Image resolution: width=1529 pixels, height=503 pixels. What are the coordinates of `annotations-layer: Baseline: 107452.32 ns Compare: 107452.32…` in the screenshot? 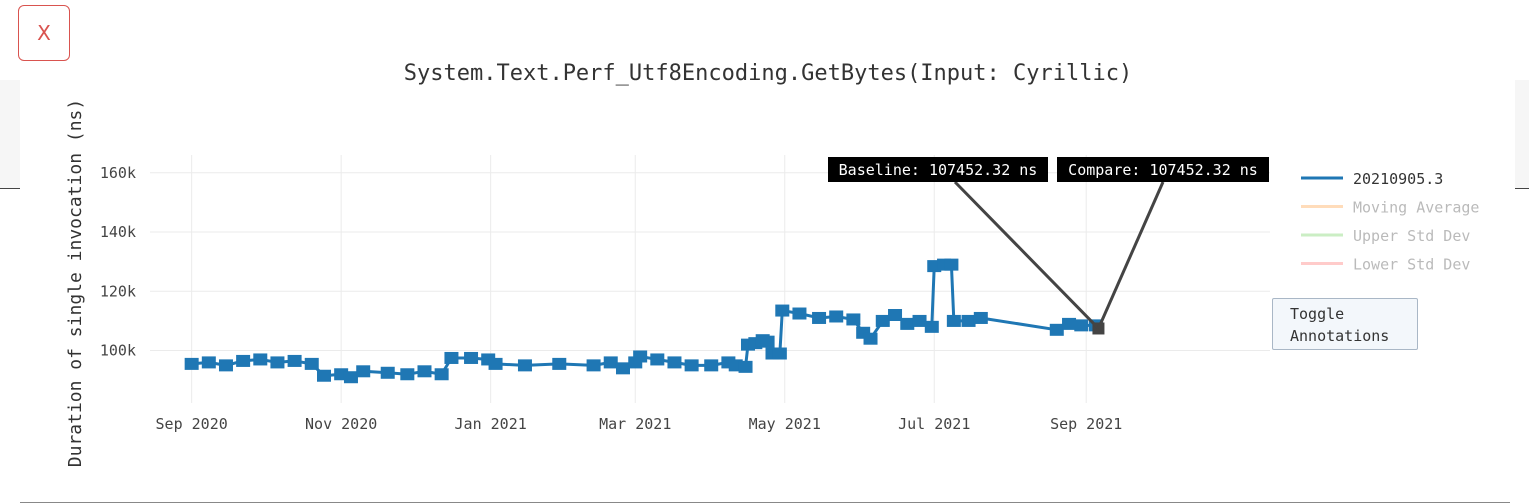 It's located at (1048, 243).